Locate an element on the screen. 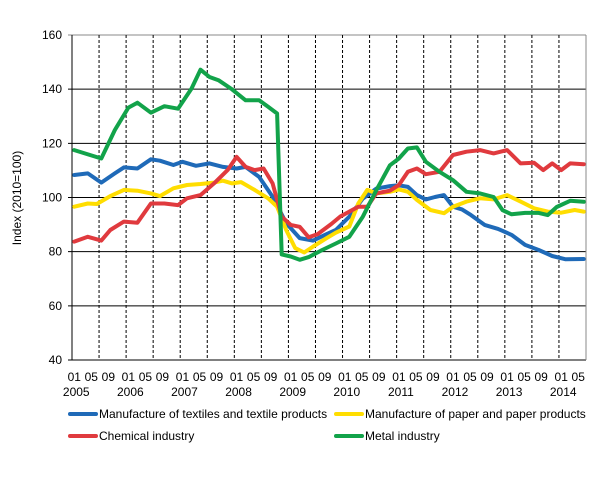  x-year-label: 2011 is located at coordinates (401, 392).